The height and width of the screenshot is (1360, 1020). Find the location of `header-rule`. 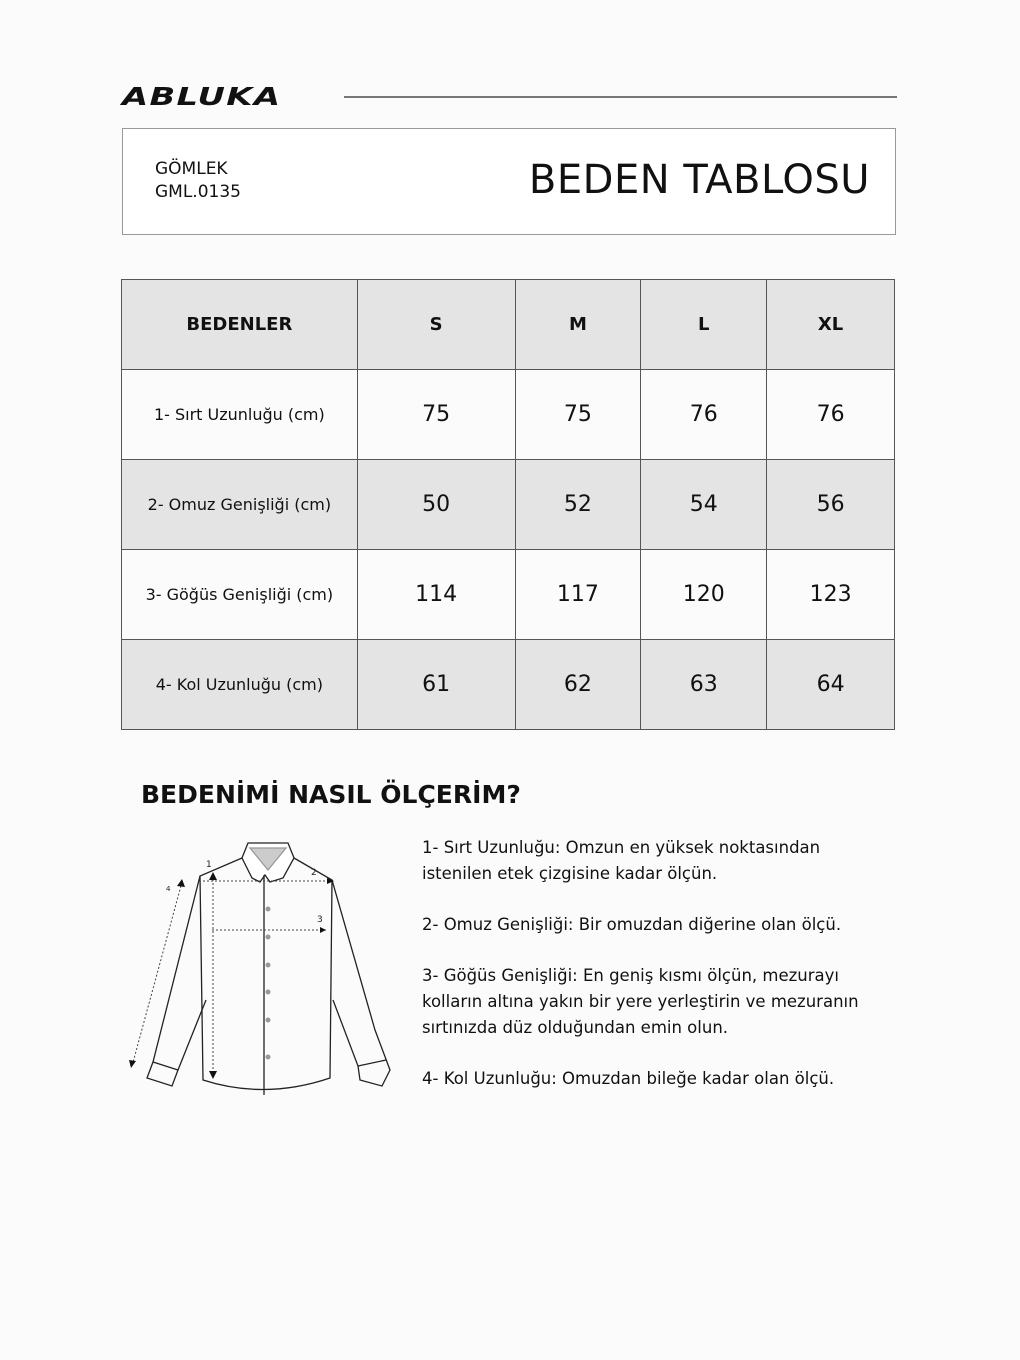

header-rule is located at coordinates (620, 97).